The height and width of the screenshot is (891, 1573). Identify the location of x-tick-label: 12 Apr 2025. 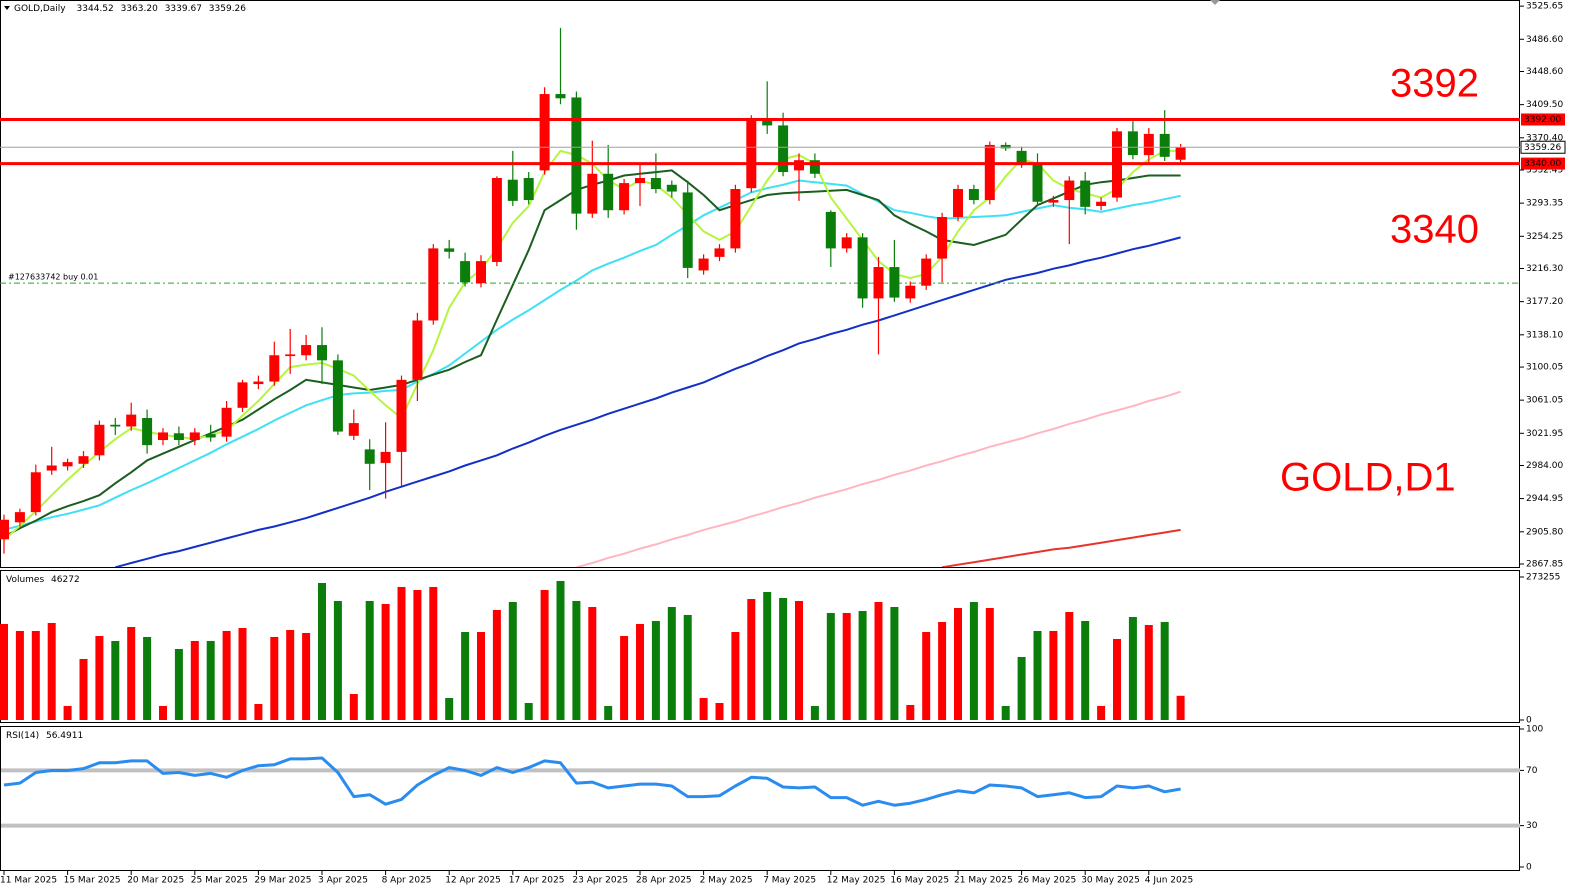
(473, 881).